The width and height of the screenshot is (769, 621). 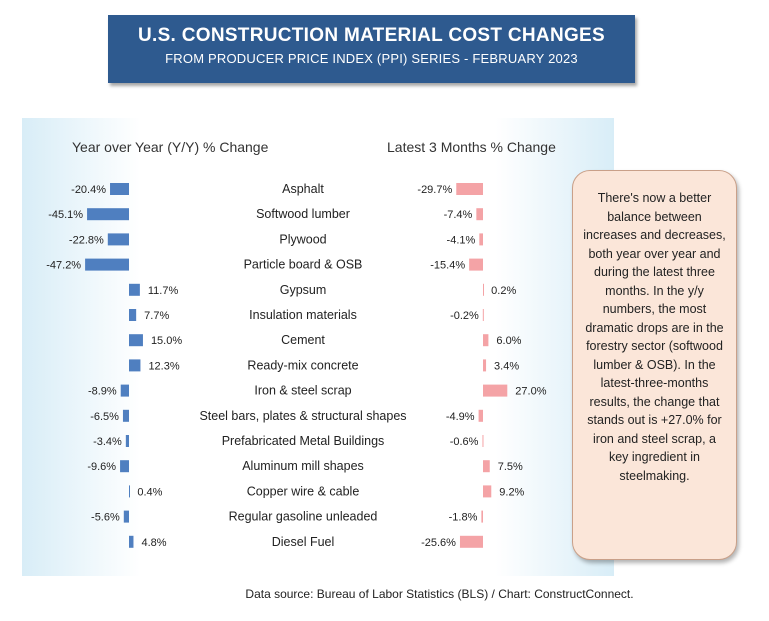 What do you see at coordinates (302, 365) in the screenshot?
I see `category-label: Ready-mix concrete` at bounding box center [302, 365].